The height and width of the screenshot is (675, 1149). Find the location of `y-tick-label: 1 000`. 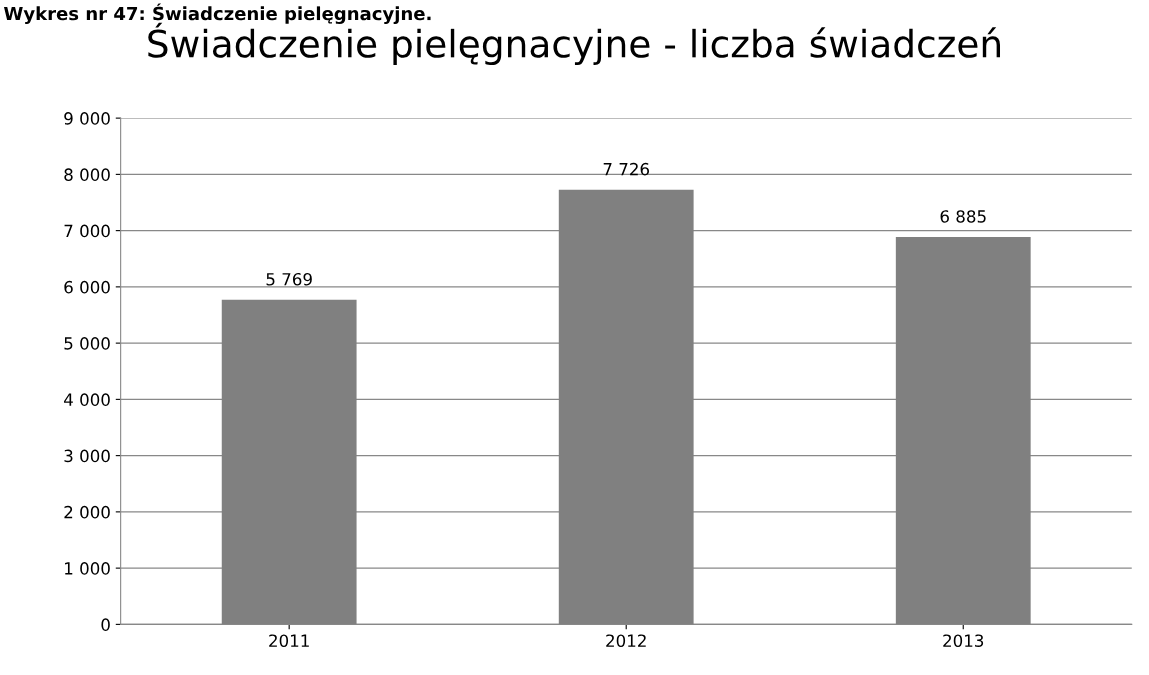

y-tick-label: 1 000 is located at coordinates (87, 568).